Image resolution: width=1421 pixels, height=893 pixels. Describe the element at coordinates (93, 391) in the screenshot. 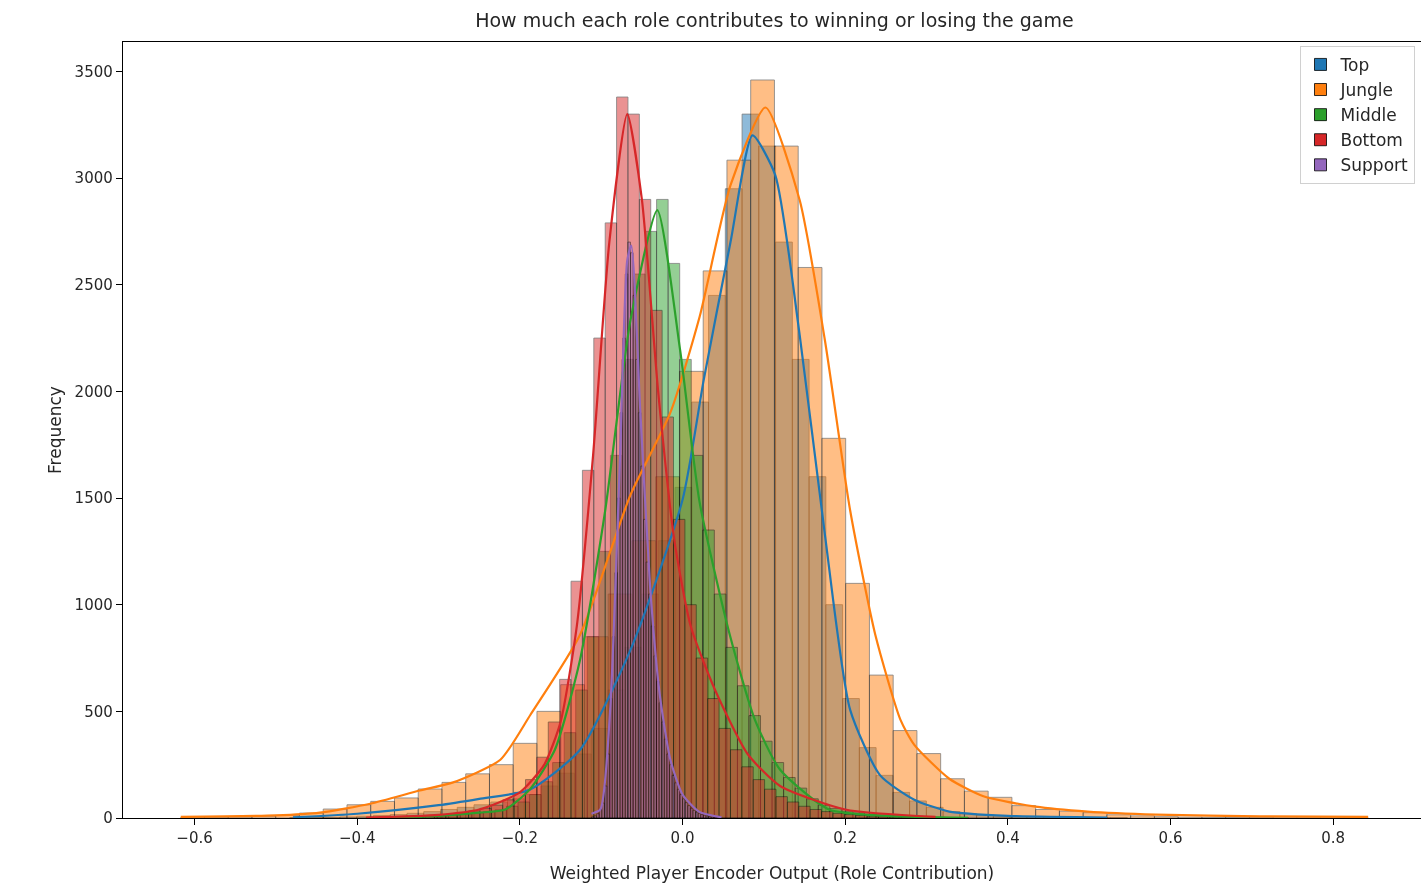

I see `y-tick-label: 2000` at that location.